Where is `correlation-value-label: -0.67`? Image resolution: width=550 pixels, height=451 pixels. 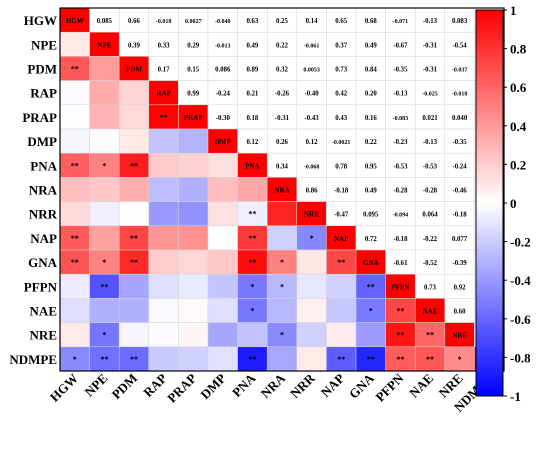
correlation-value-label: -0.67 is located at coordinates (400, 45).